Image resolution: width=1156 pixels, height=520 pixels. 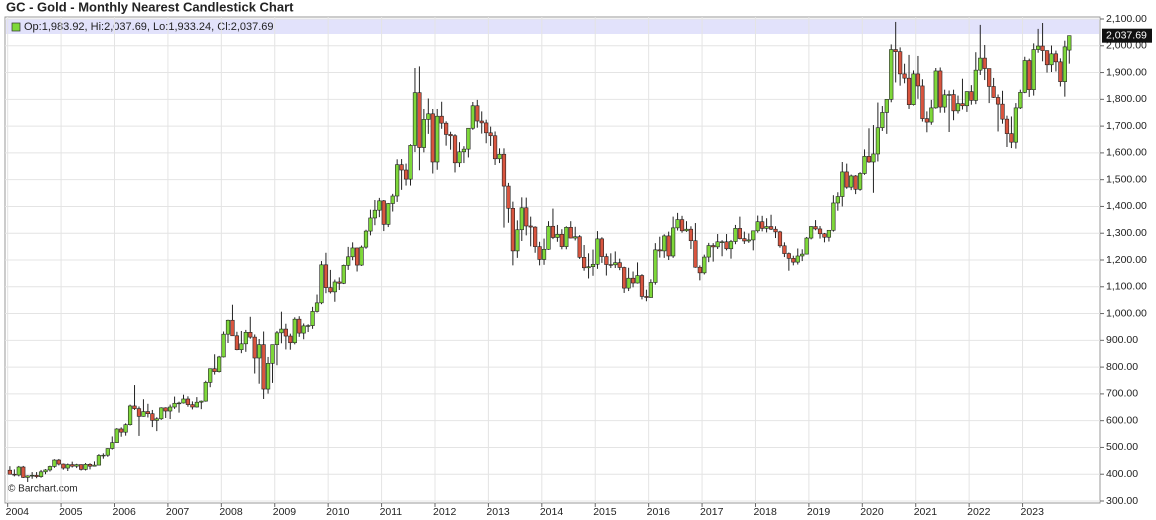 What do you see at coordinates (125, 512) in the screenshot?
I see `x-tick-label: 2006` at bounding box center [125, 512].